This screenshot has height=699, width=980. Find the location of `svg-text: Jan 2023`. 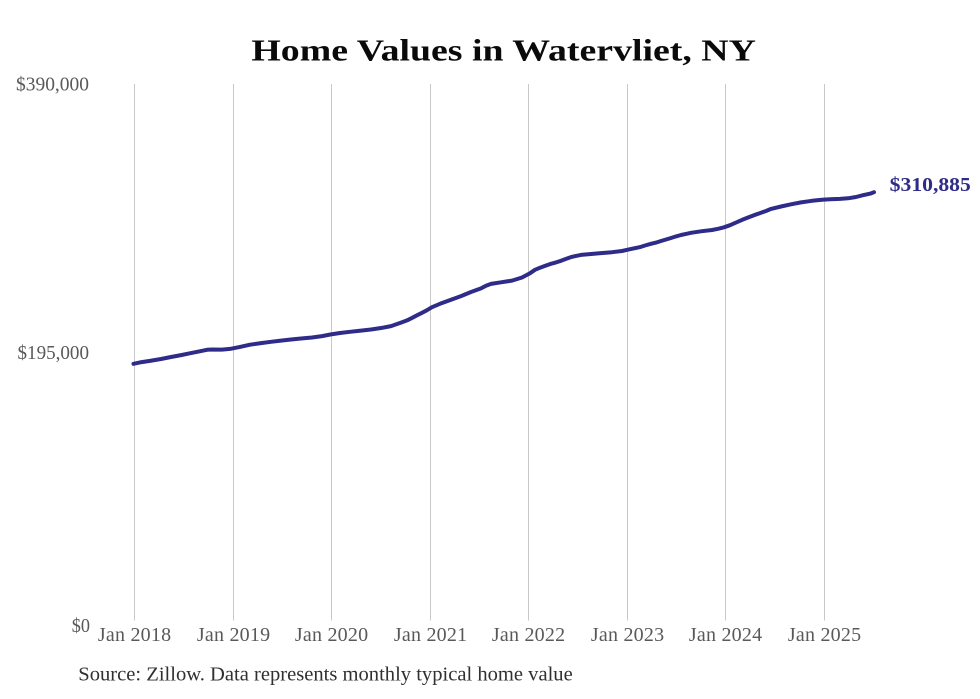

svg-text: Jan 2023 is located at coordinates (627, 635).